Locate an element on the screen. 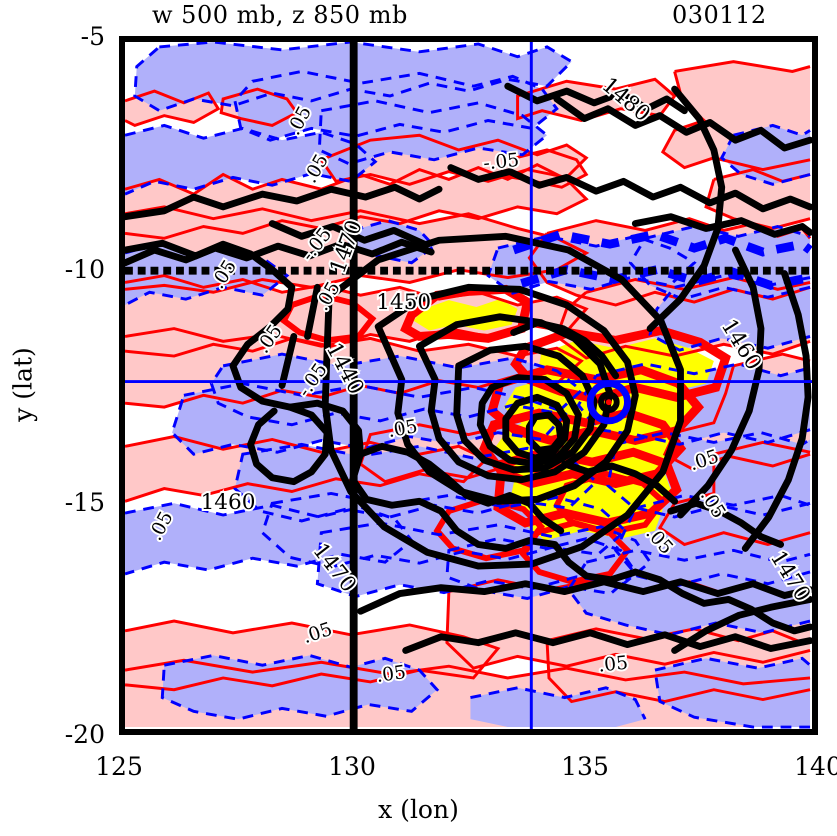  height-label-1480: 1480 is located at coordinates (626, 100).